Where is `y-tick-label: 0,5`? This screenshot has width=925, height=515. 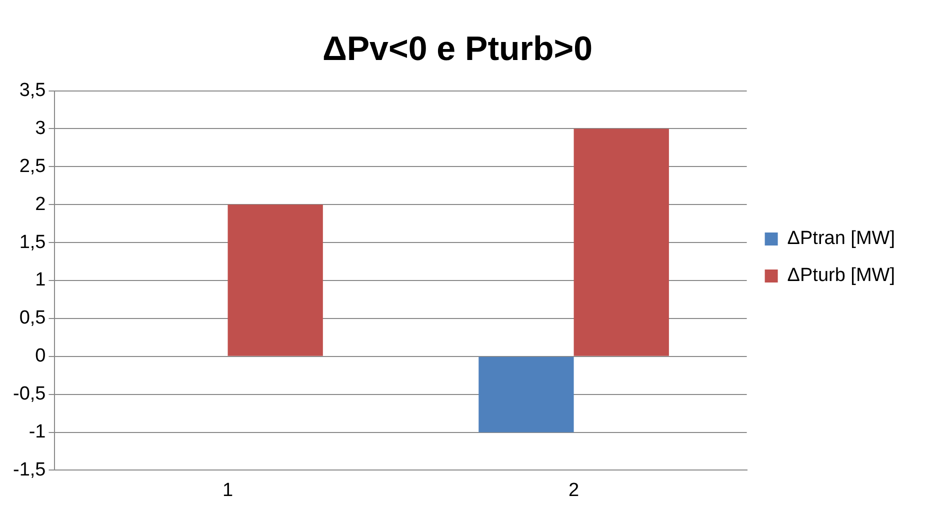
y-tick-label: 0,5 is located at coordinates (32, 318).